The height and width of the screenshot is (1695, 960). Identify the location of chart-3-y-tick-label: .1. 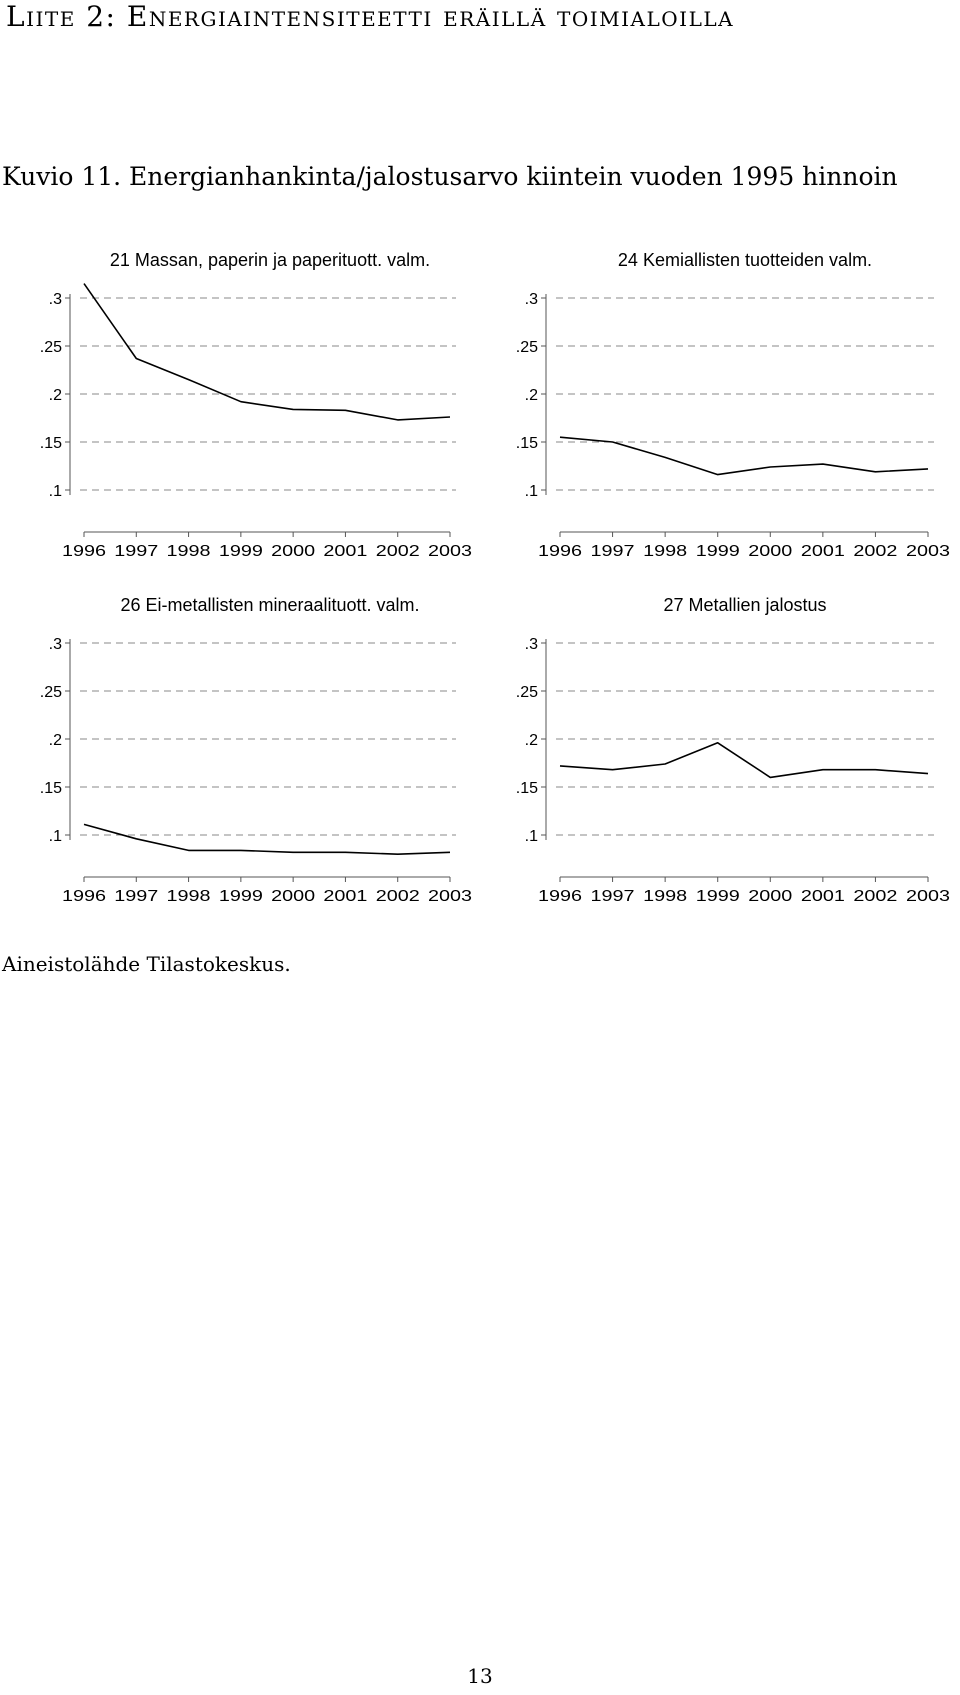
(55, 836).